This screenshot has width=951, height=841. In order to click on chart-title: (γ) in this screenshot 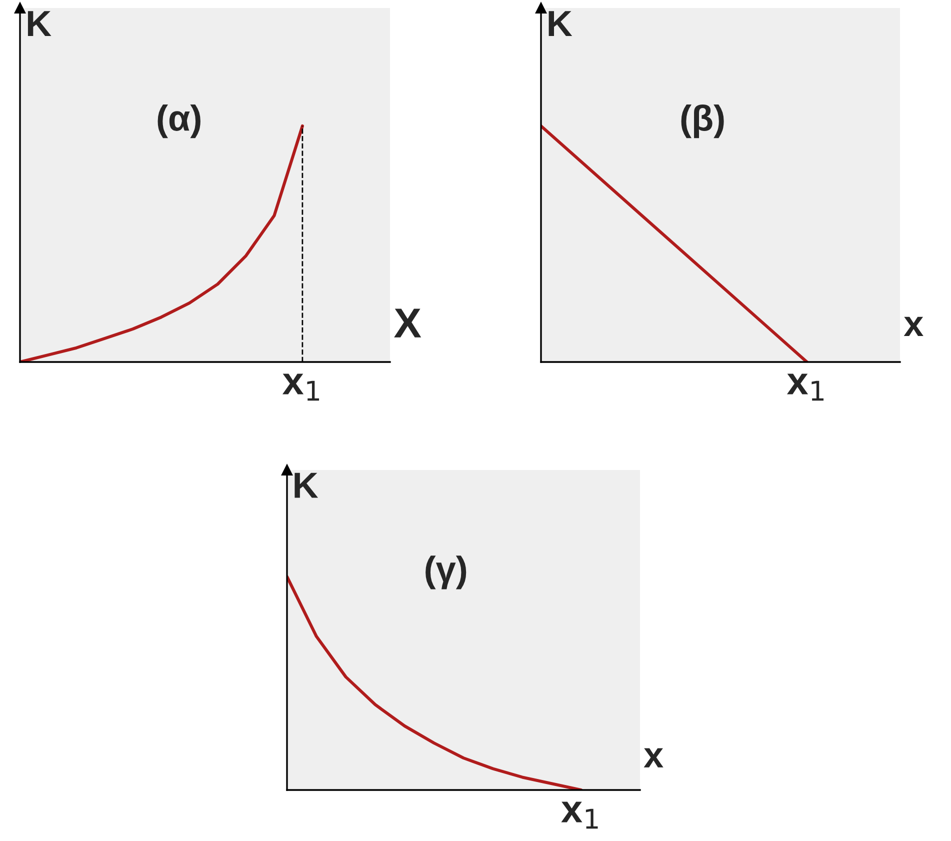, I will do `click(446, 573)`.